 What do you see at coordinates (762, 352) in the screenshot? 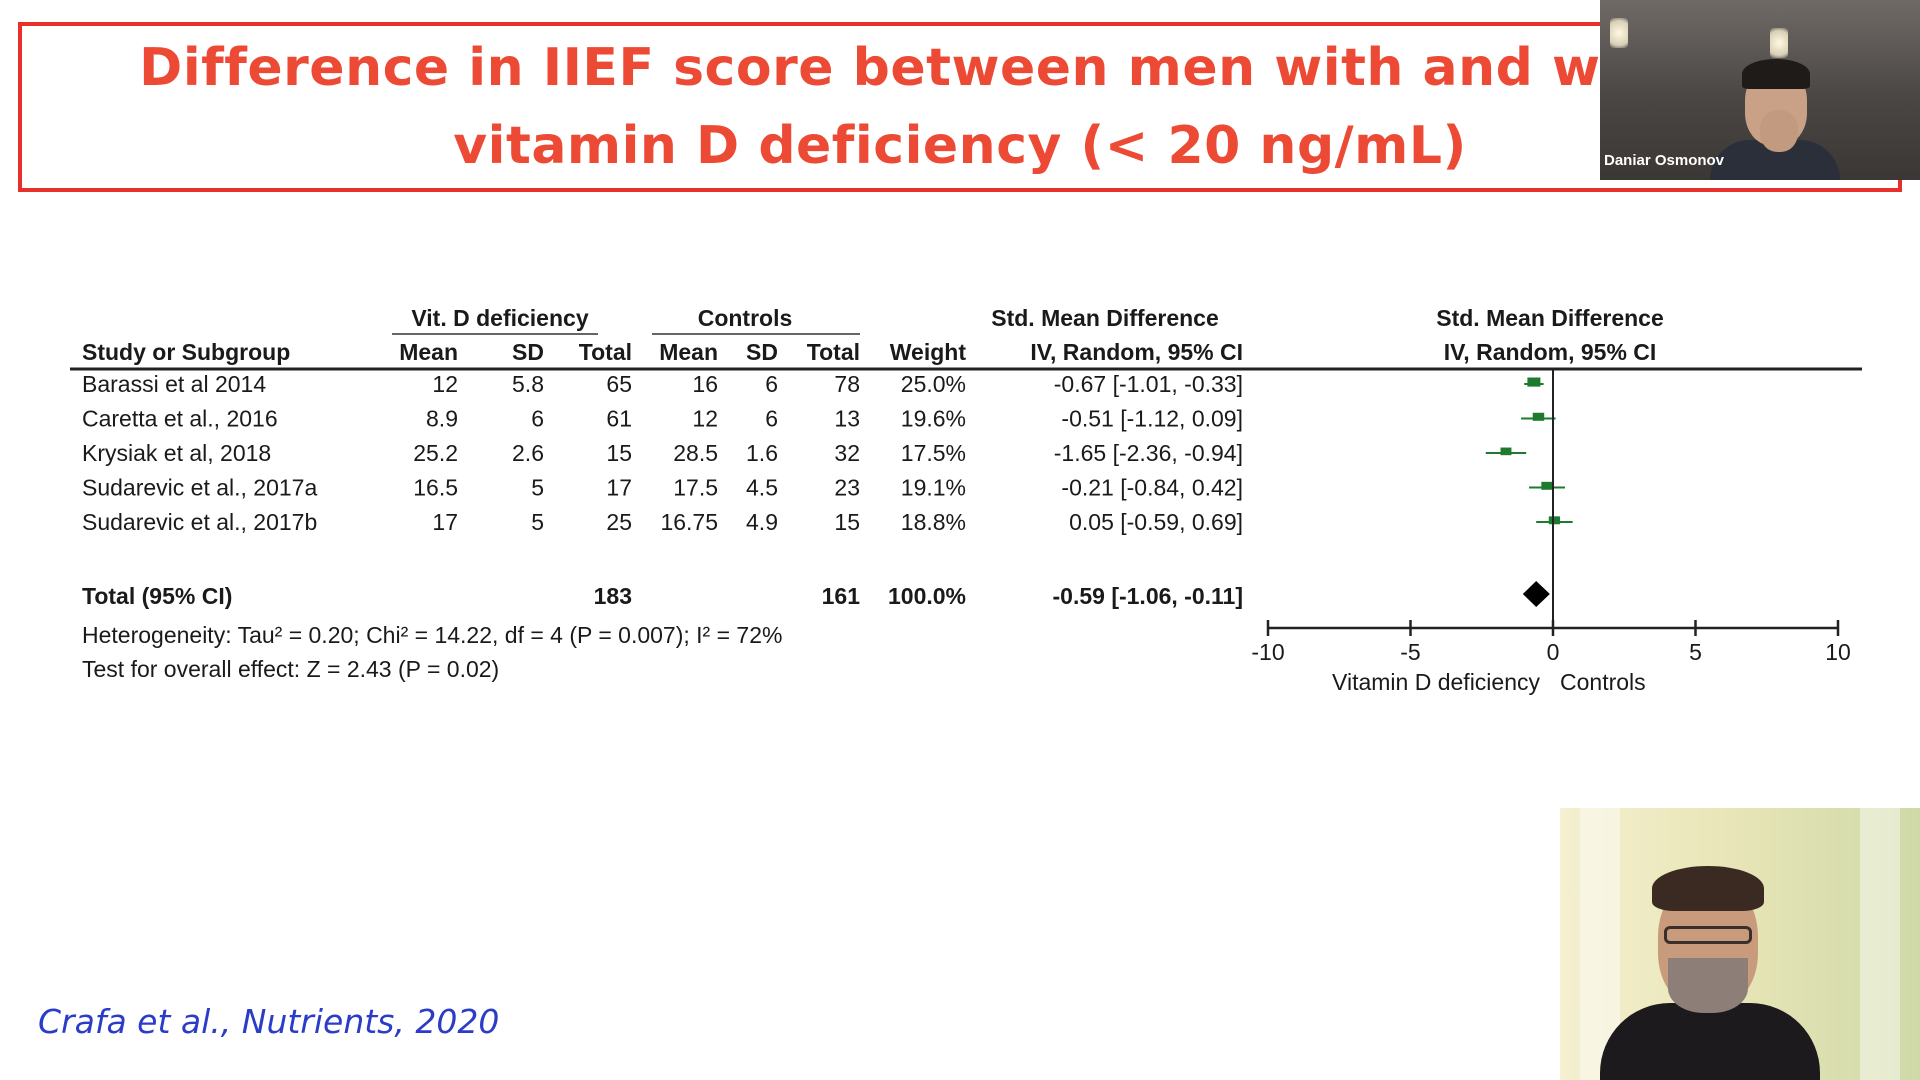
I see `header-sd2: SD` at bounding box center [762, 352].